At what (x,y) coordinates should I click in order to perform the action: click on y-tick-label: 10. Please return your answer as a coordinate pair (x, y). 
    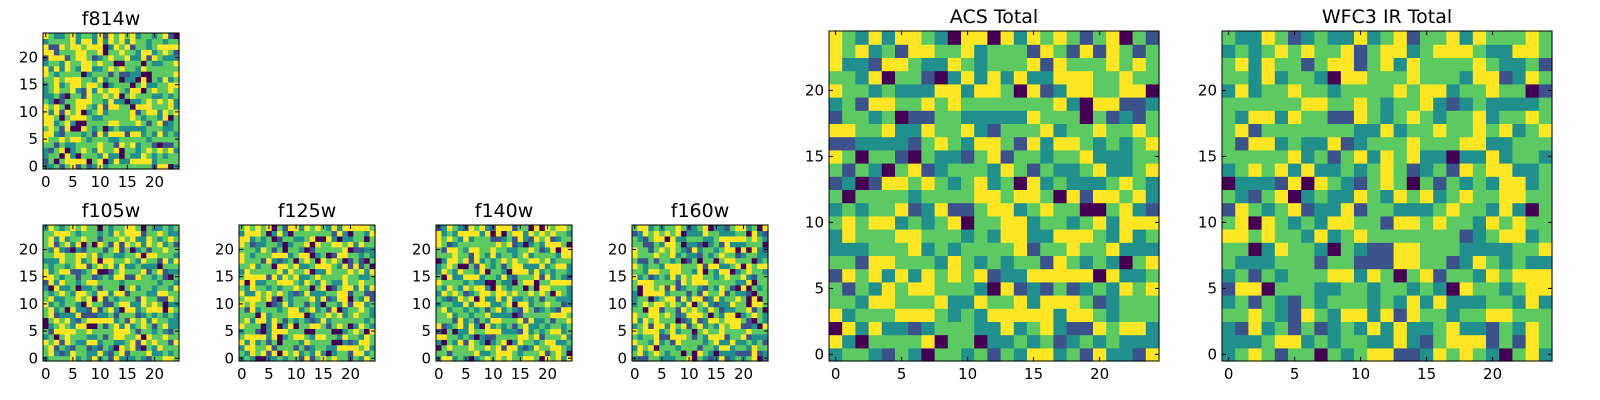
    Looking at the image, I should click on (421, 304).